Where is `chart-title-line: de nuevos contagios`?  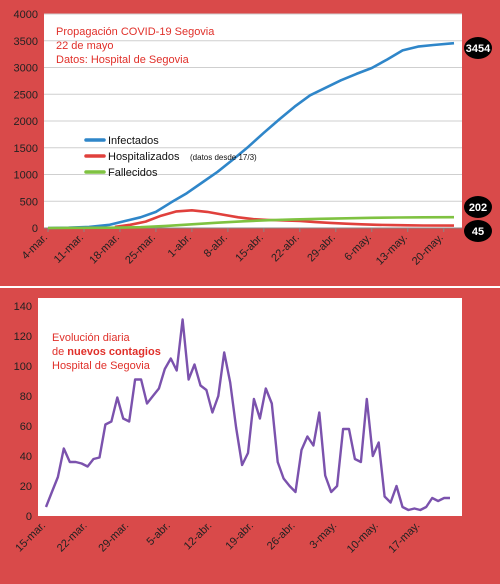
chart-title-line: de nuevos contagios is located at coordinates (106, 352).